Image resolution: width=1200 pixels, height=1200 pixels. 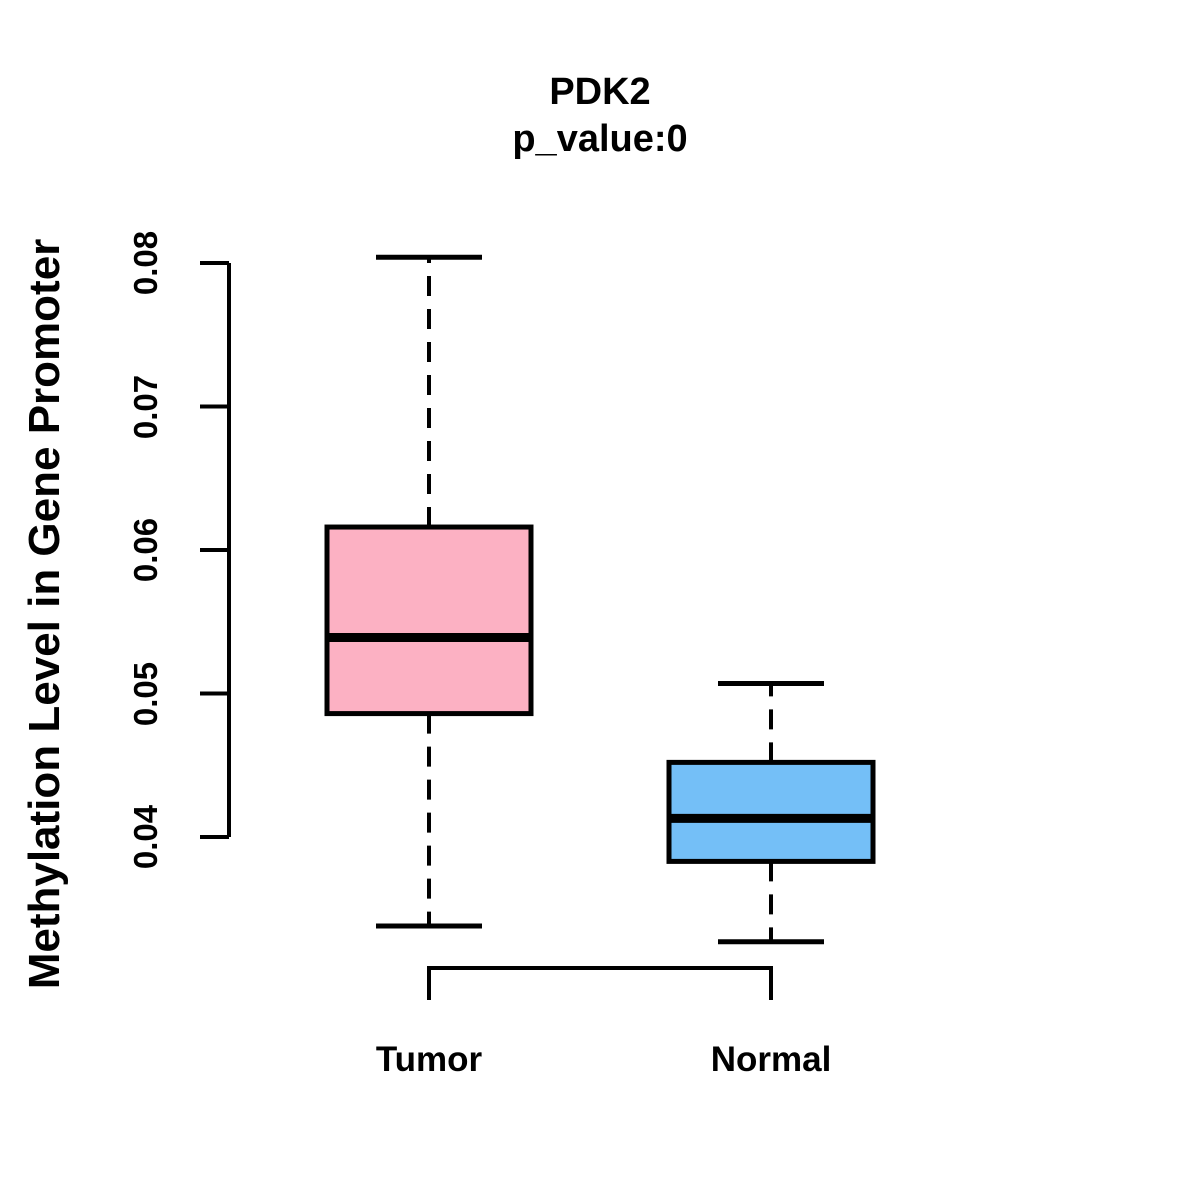 What do you see at coordinates (429, 1059) in the screenshot?
I see `x-category-label-tumor: Tumor` at bounding box center [429, 1059].